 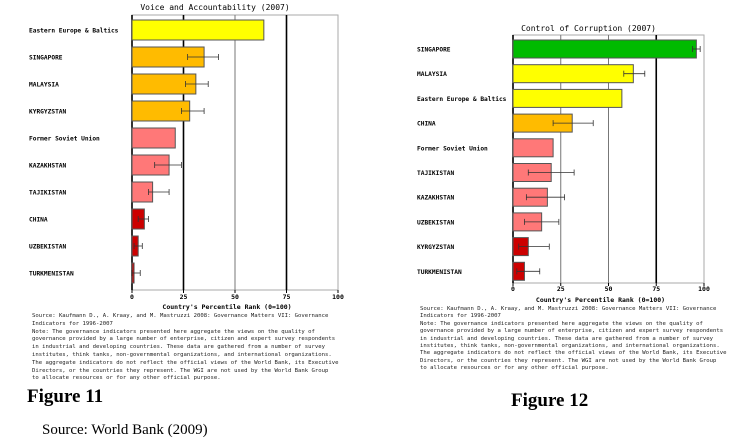 What do you see at coordinates (550, 400) in the screenshot?
I see `figure-12-caption: Figure 12` at bounding box center [550, 400].